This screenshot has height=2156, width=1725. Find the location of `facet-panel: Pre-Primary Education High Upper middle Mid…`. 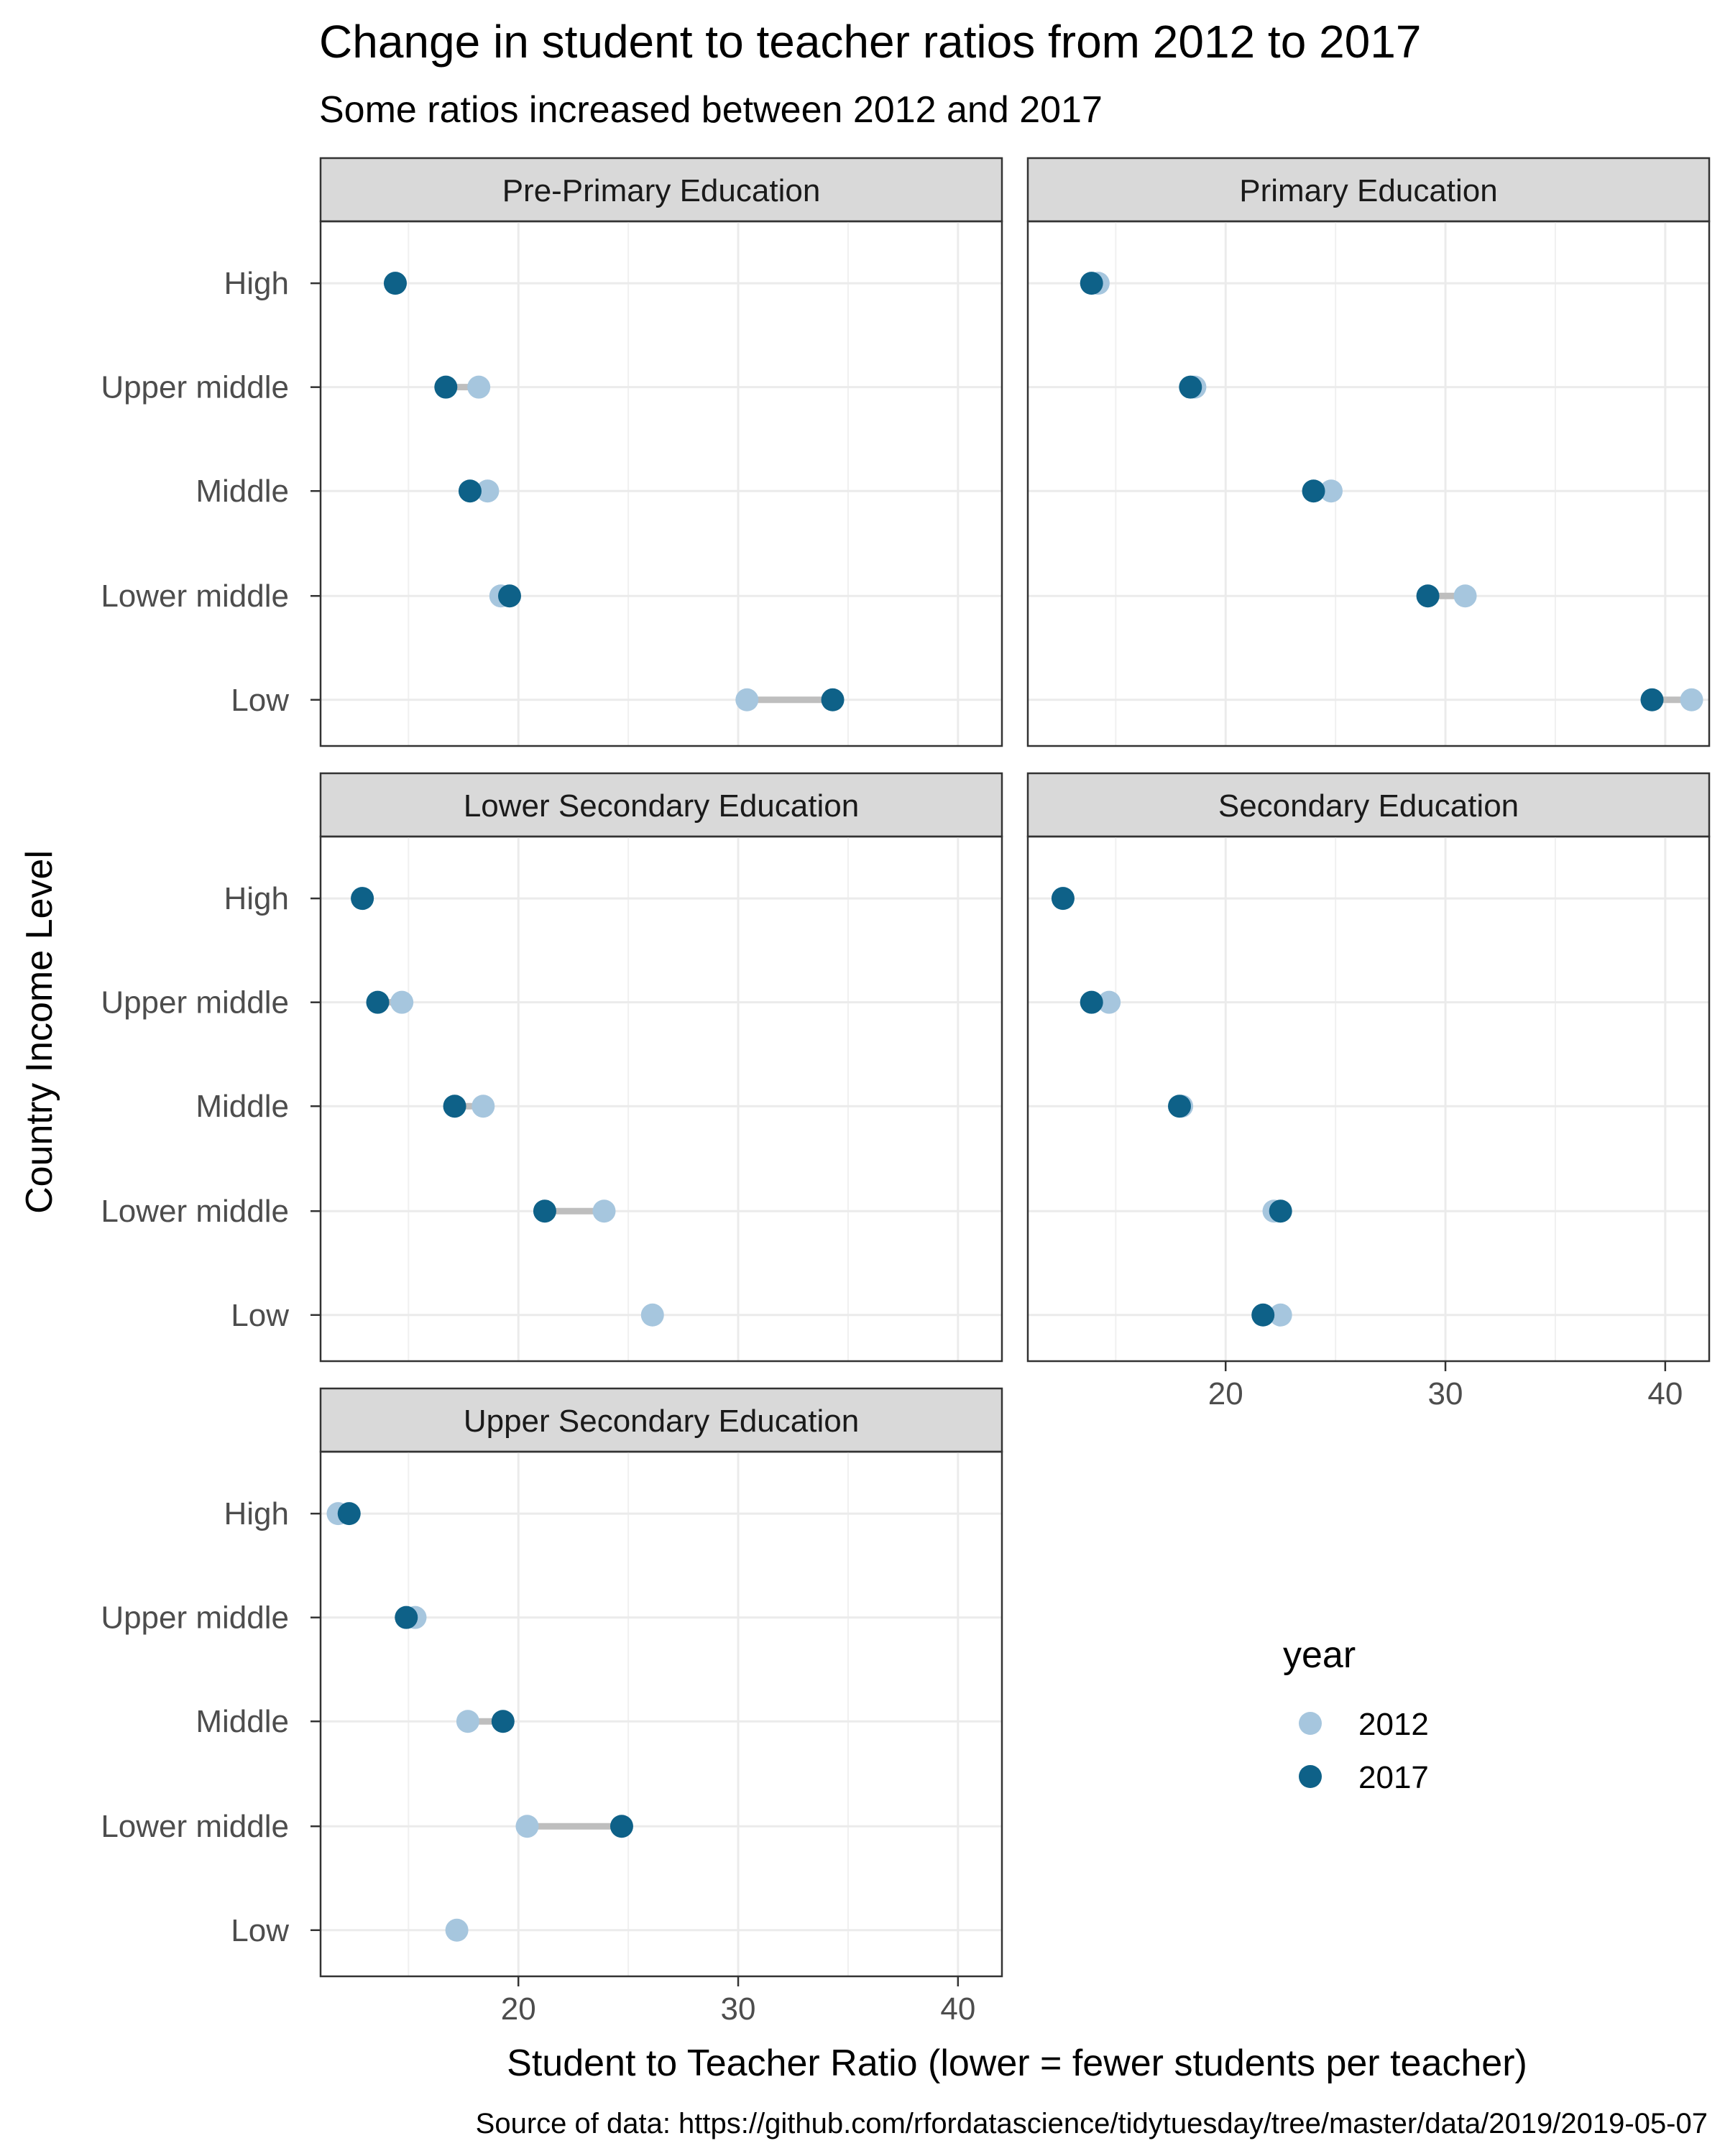

facet-panel: Pre-Primary Education High Upper middle Mid… is located at coordinates (552, 452).